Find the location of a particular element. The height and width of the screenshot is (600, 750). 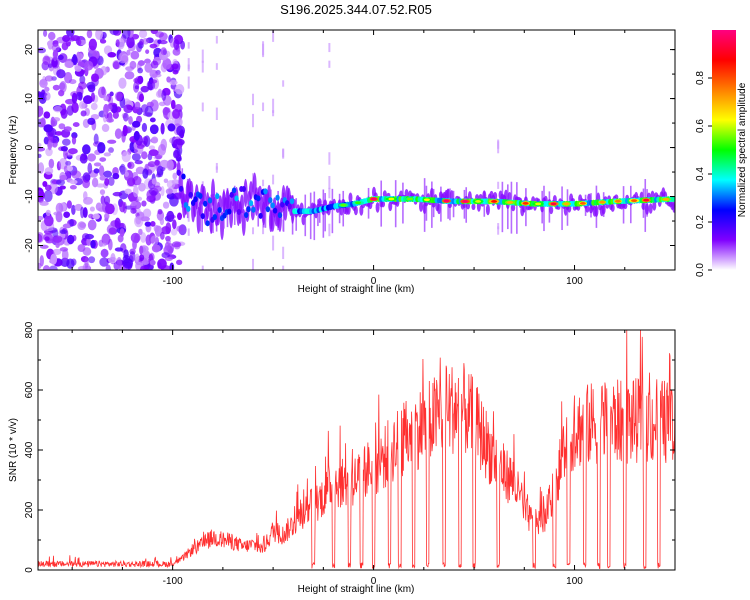

x-tick-label: -100 is located at coordinates (173, 581).